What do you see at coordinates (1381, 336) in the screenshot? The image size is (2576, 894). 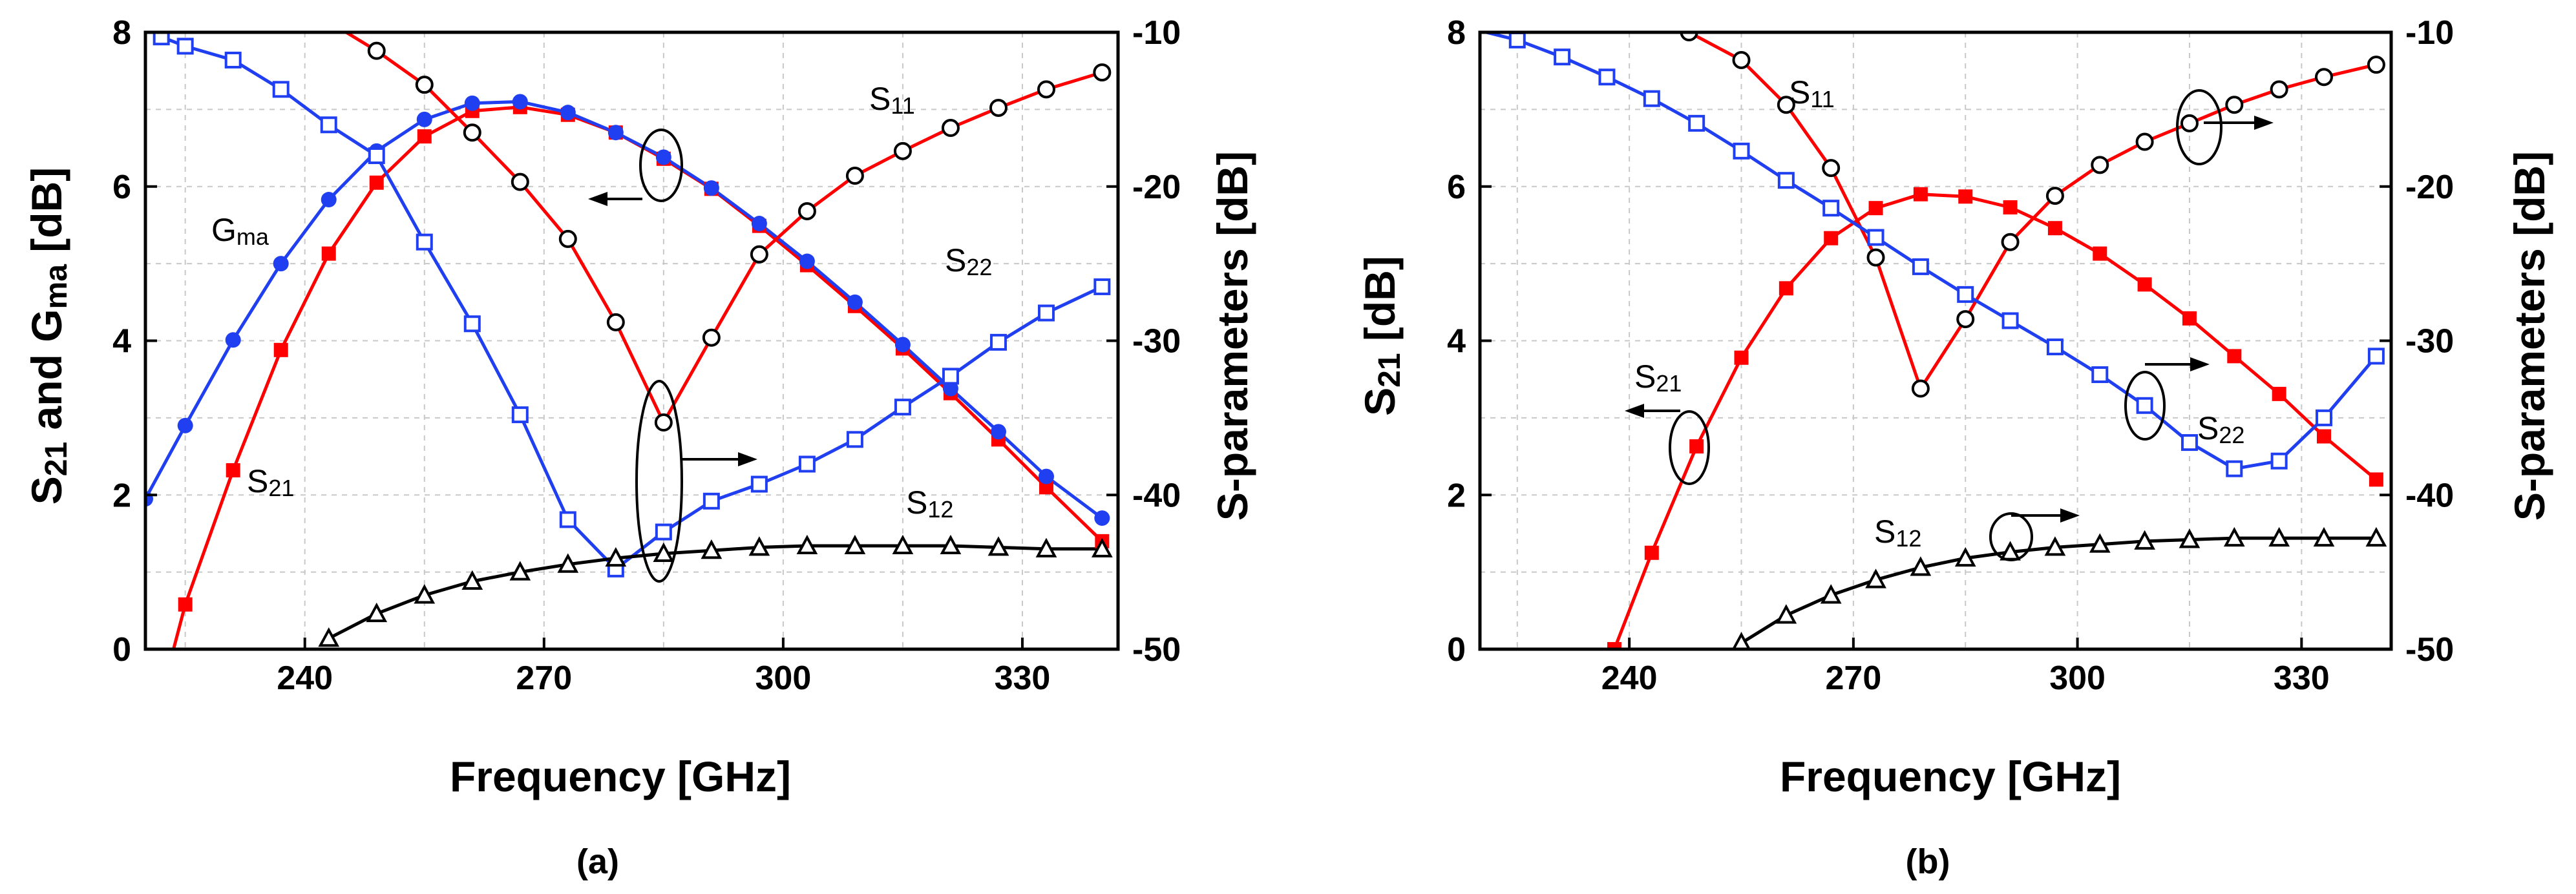 I see `y-axis-label-left-b: S21 [dB]` at bounding box center [1381, 336].